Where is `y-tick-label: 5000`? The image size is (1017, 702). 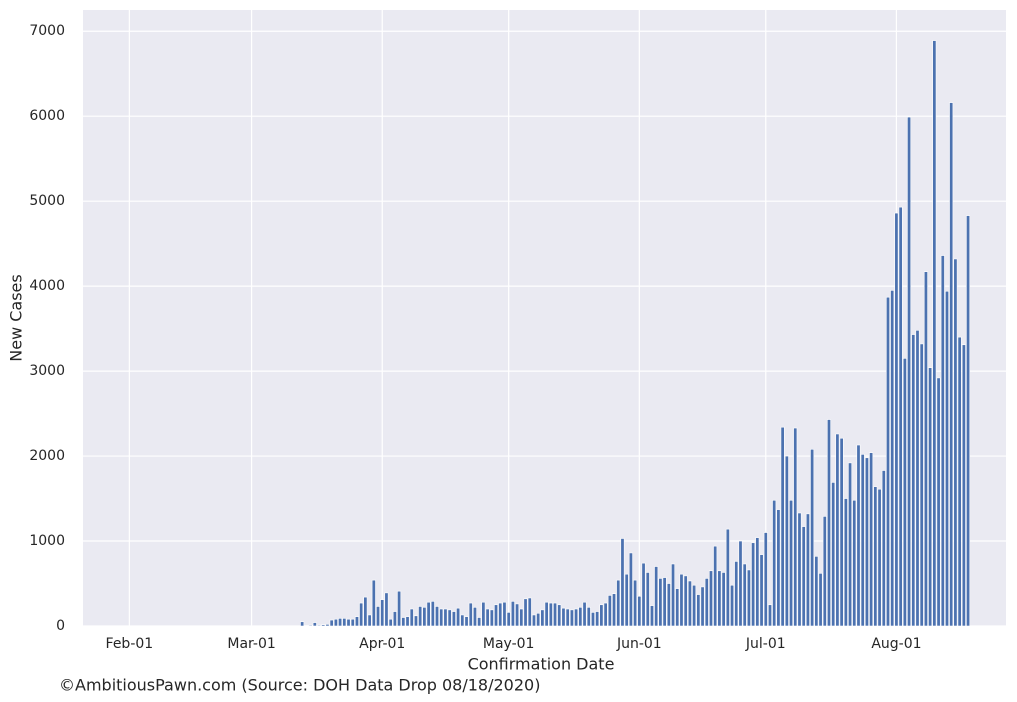
y-tick-label: 5000 is located at coordinates (47, 201).